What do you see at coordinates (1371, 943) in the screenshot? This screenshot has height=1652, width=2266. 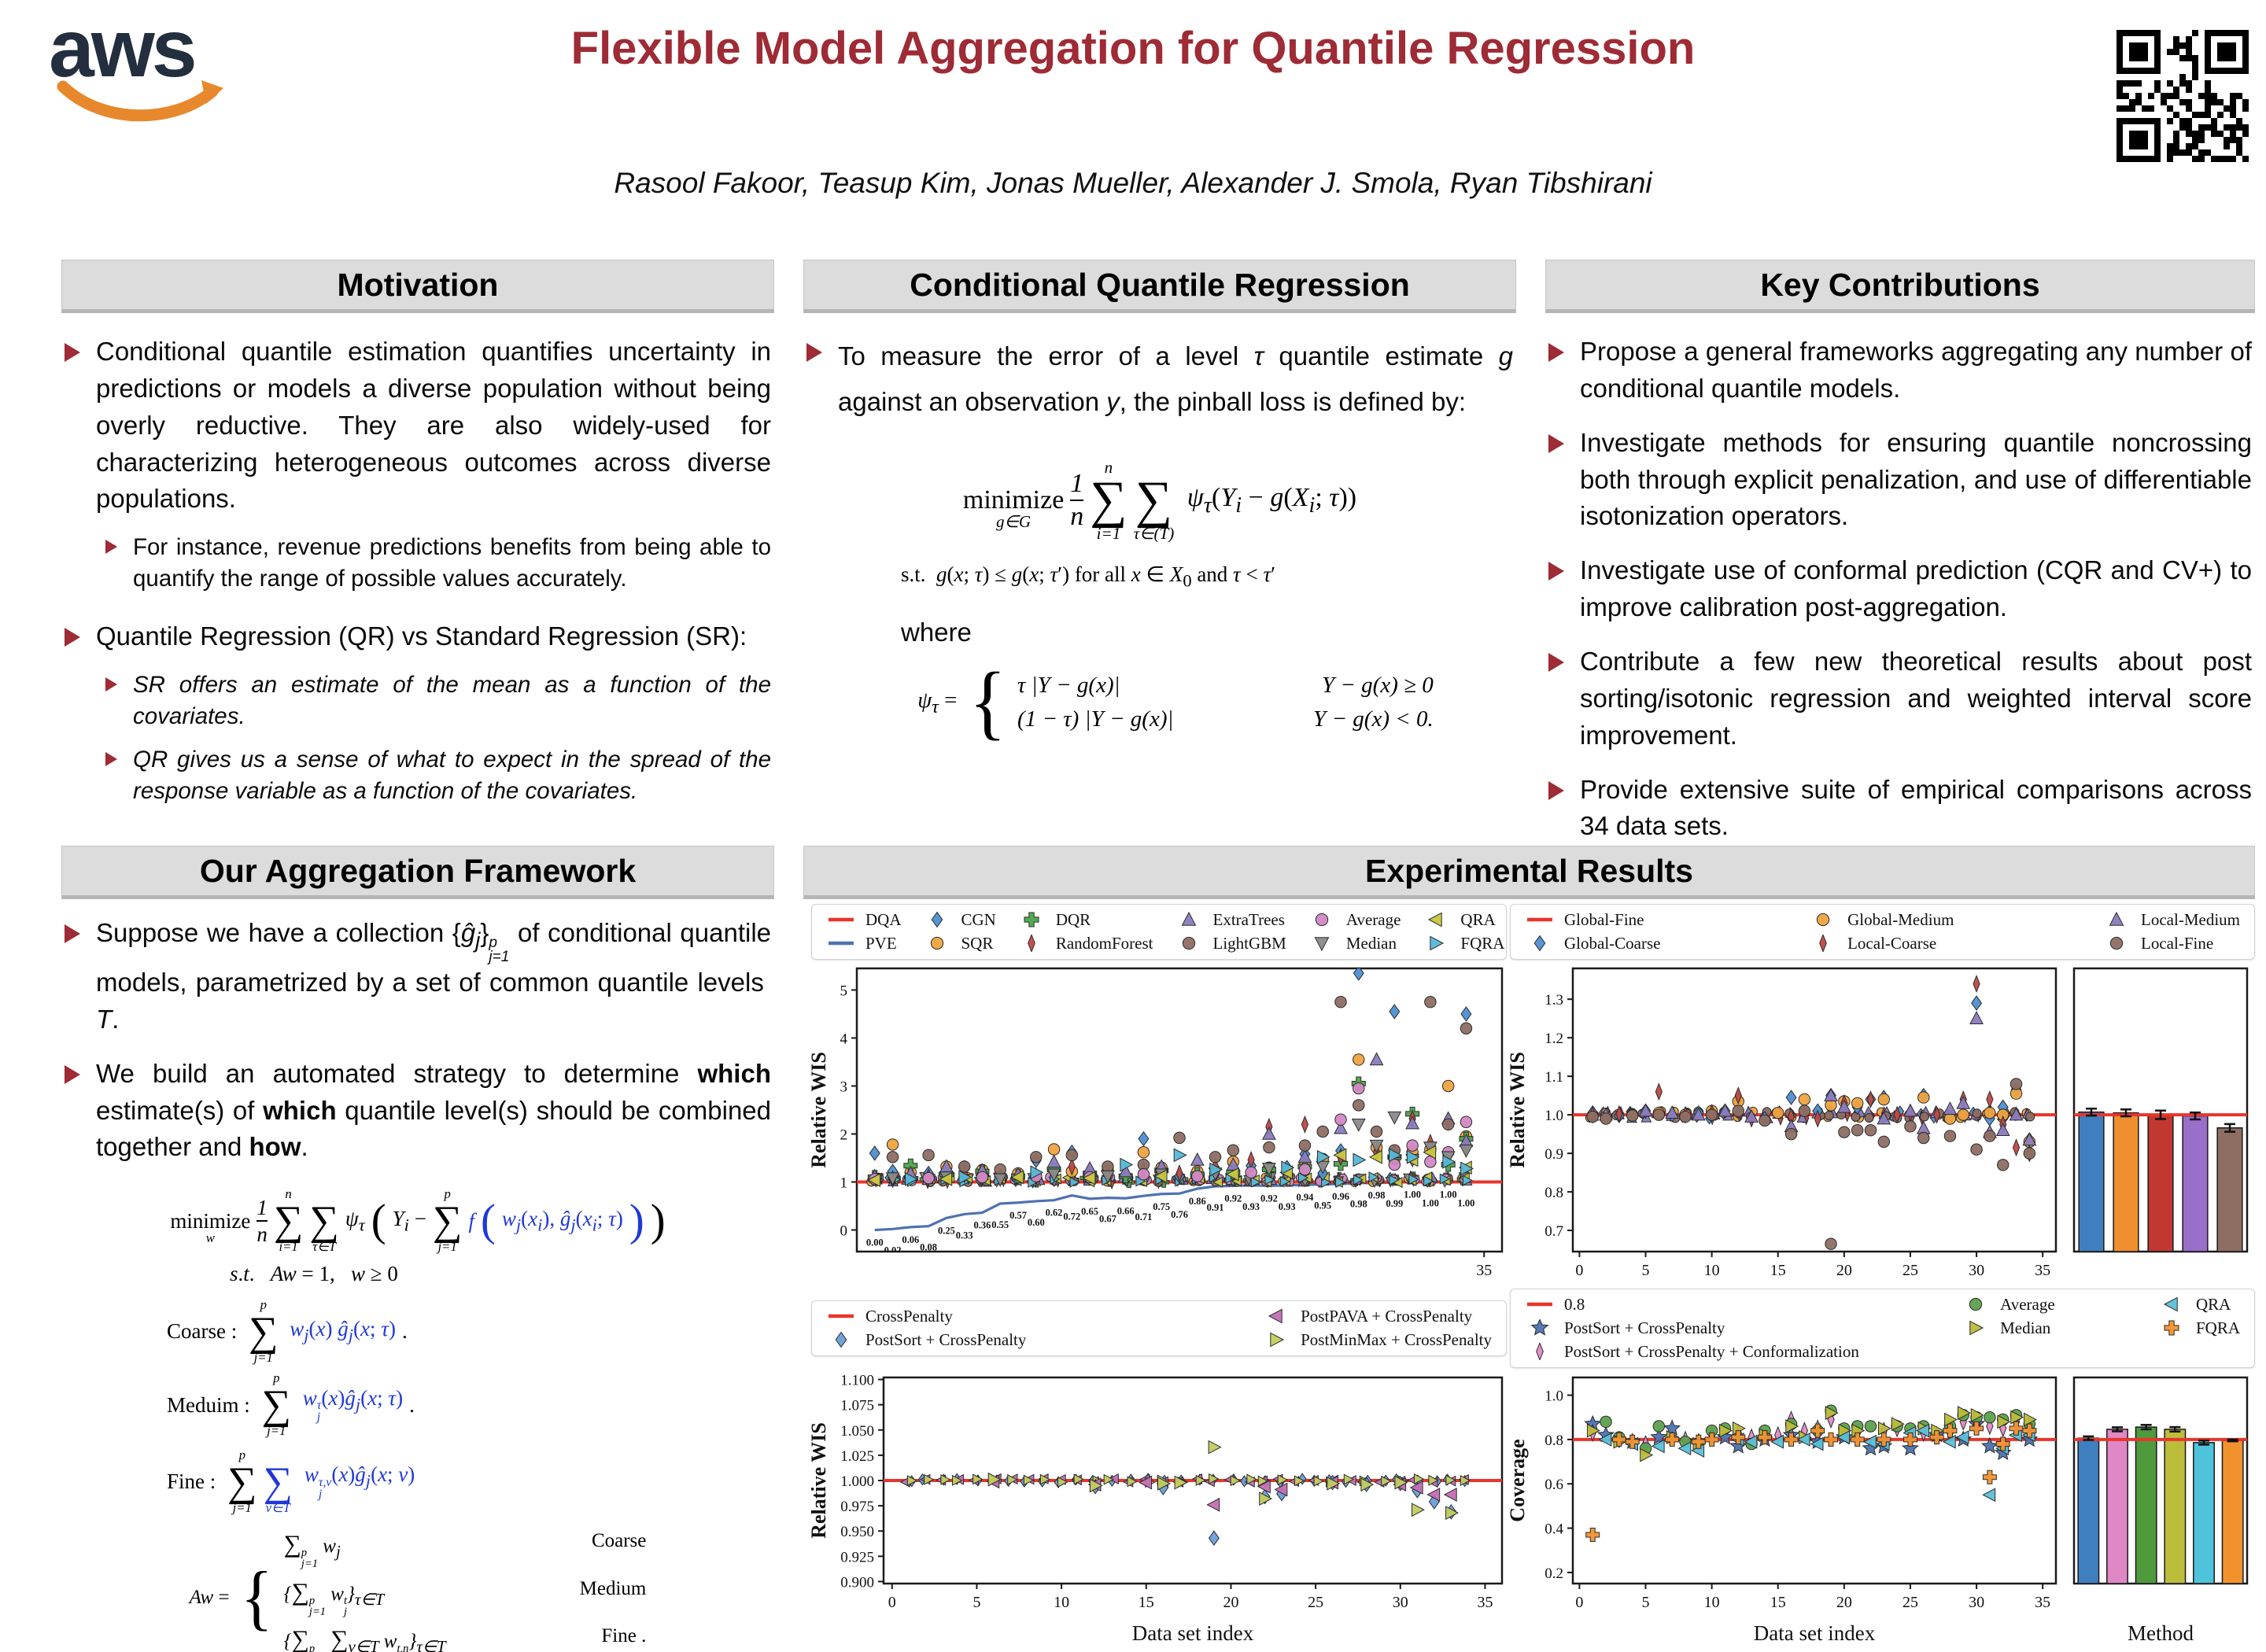 I see `legend-label: Median` at bounding box center [1371, 943].